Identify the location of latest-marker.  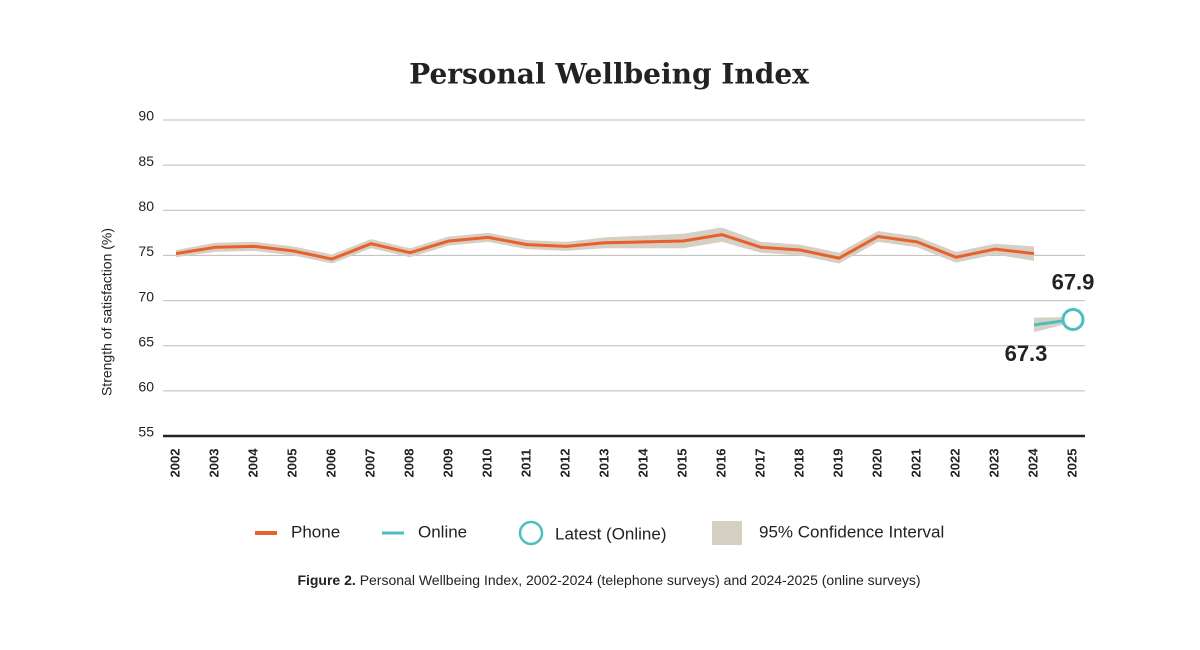
(1073, 320).